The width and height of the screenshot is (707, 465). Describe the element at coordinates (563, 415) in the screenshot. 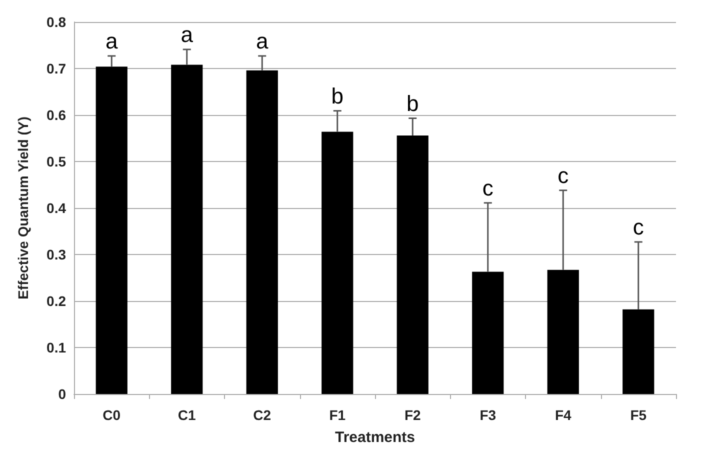

I see `x-tick-label: F4` at that location.